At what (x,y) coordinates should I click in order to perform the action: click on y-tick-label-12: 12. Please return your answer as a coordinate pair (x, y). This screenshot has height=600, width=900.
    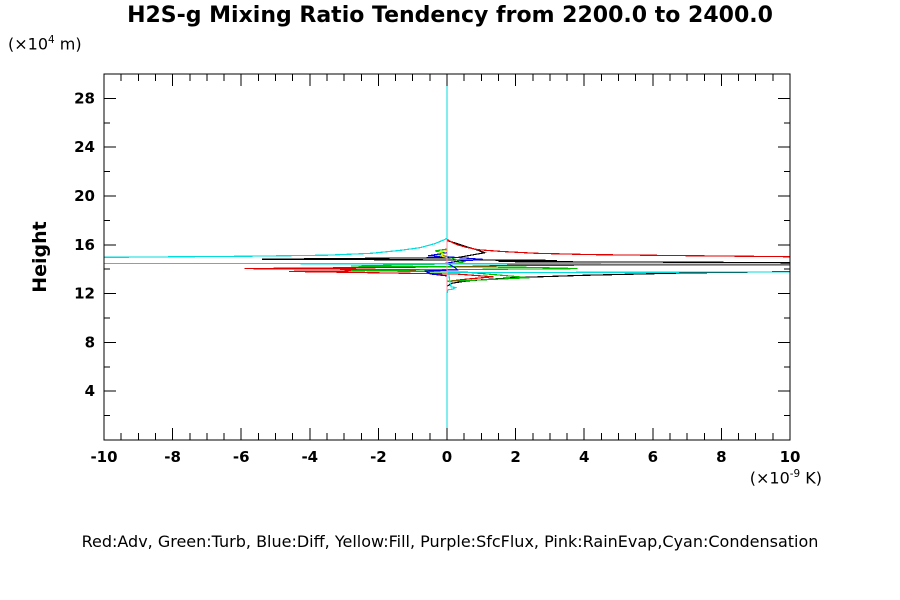
    Looking at the image, I should click on (84, 294).